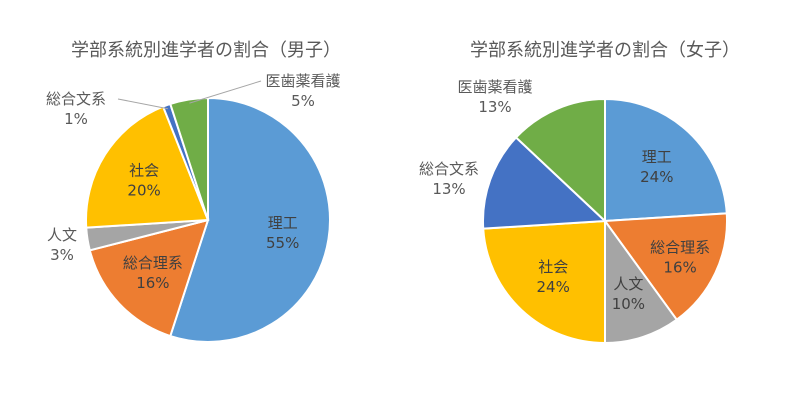  I want to click on pie-slice-female-jinbun, so click(641, 281).